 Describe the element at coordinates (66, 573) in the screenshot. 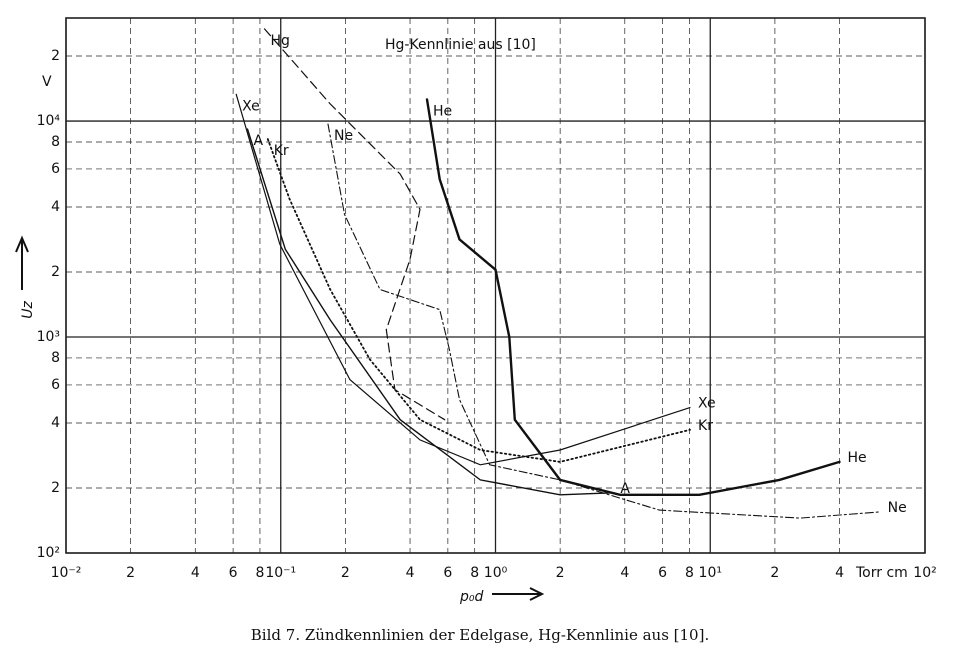

I see `x-tick-label: 10⁻²` at that location.